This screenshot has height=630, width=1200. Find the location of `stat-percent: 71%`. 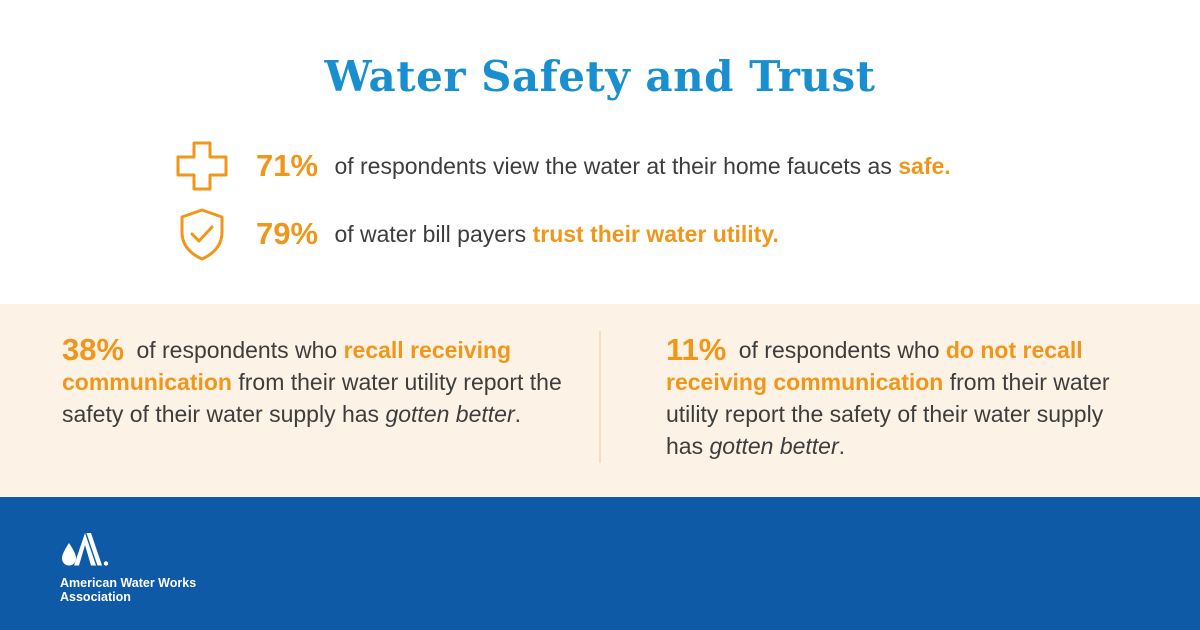

stat-percent: 71% is located at coordinates (287, 165).